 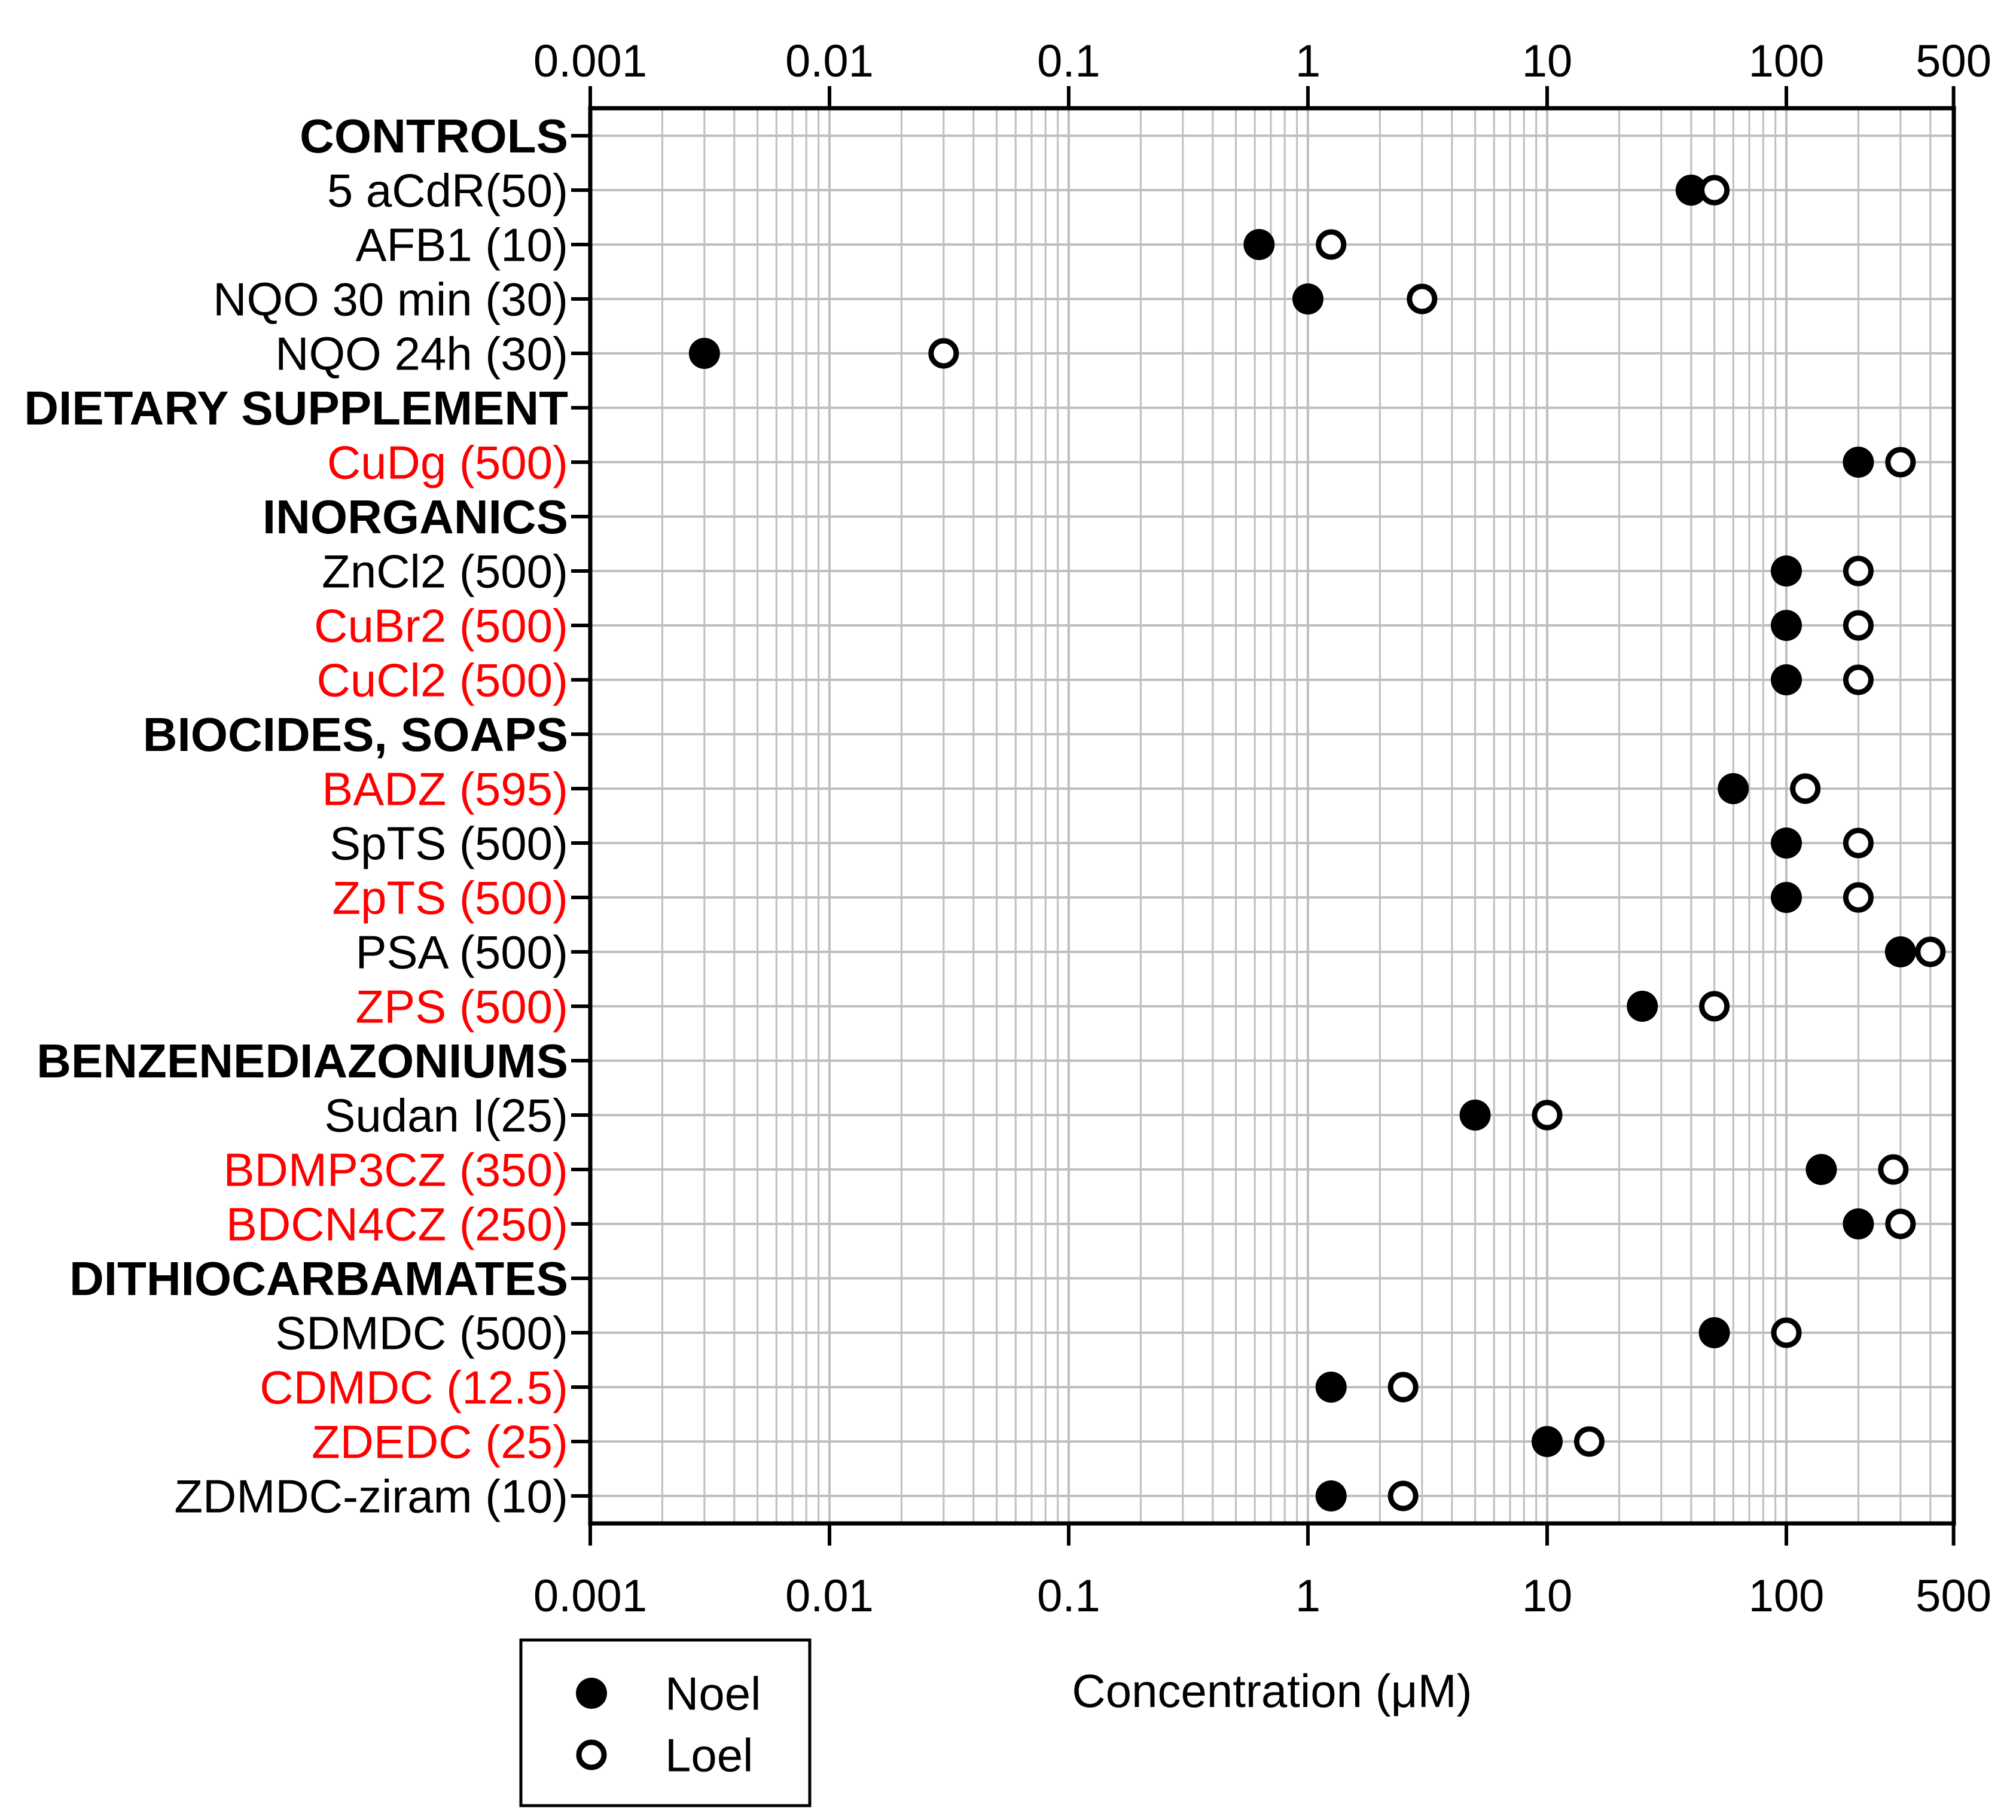 I want to click on compound-label: 5 aCdR(50), so click(x=447, y=190).